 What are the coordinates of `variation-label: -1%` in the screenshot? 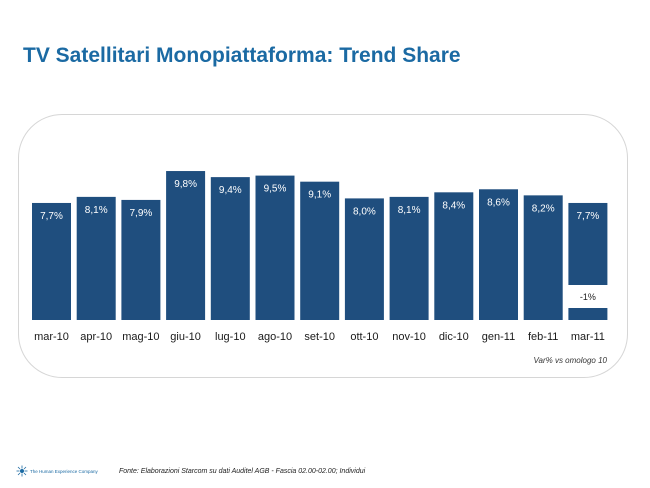 It's located at (588, 297).